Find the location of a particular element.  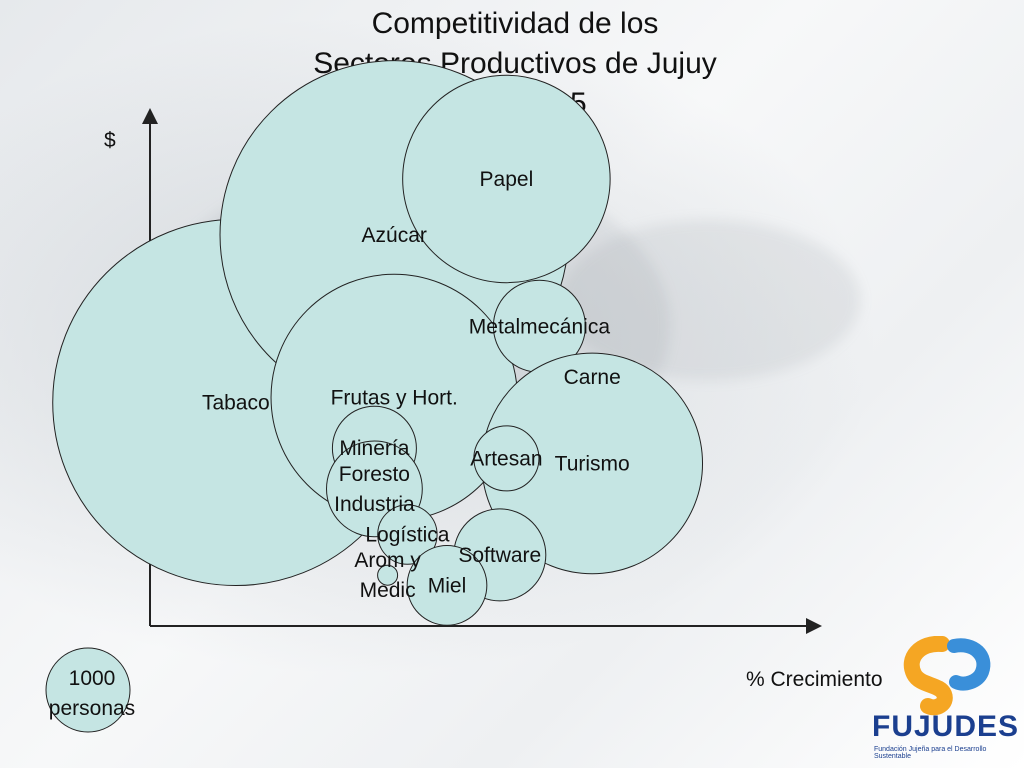

bubble-label-azucar: Azúcar is located at coordinates (394, 235).